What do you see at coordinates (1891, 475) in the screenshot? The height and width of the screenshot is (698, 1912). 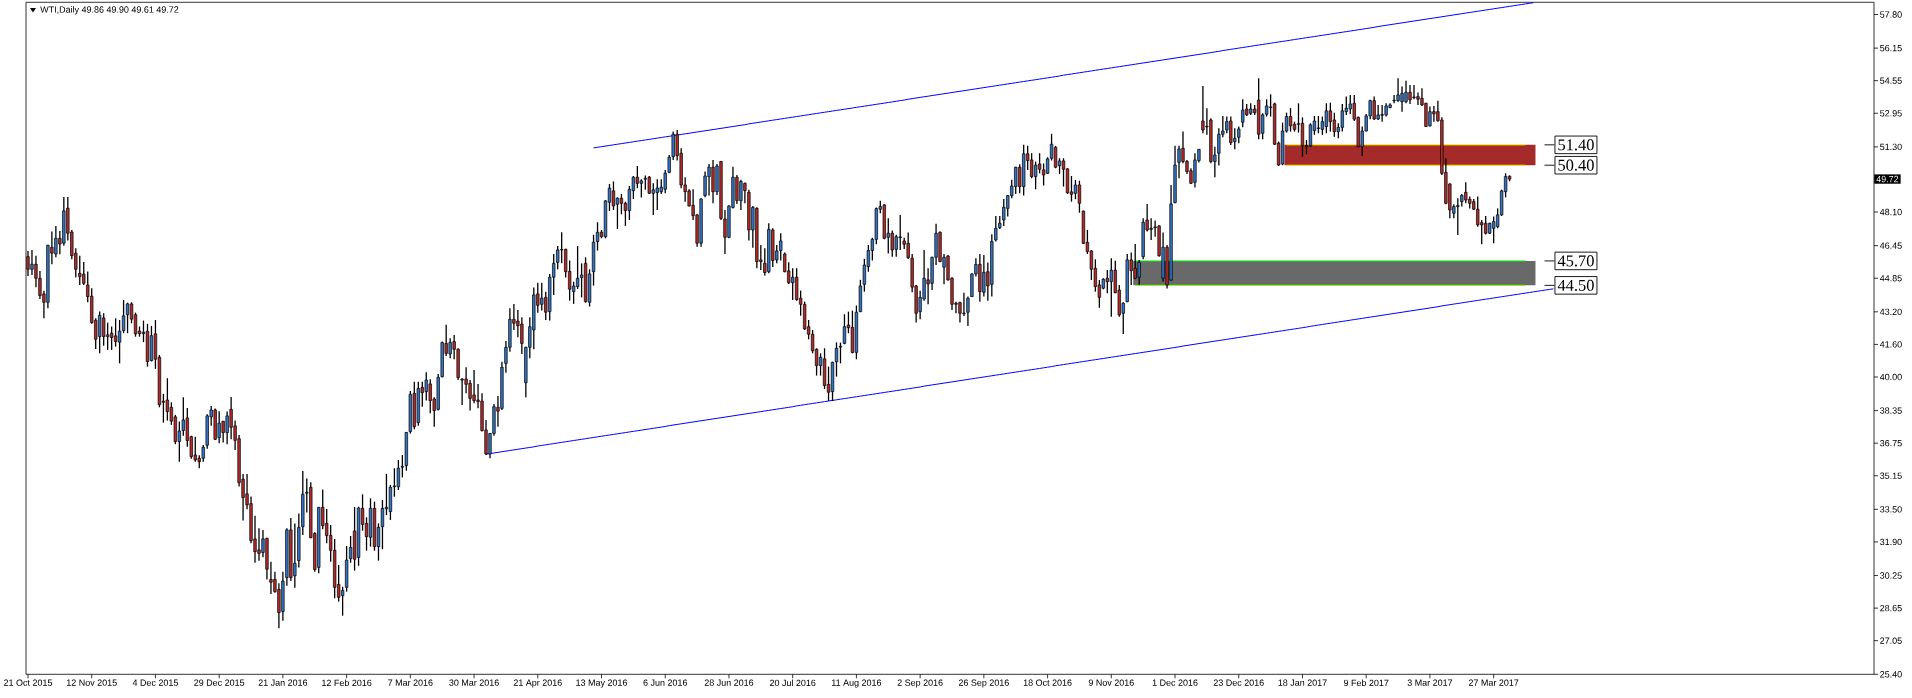 I see `y-tick-label: 35.15` at bounding box center [1891, 475].